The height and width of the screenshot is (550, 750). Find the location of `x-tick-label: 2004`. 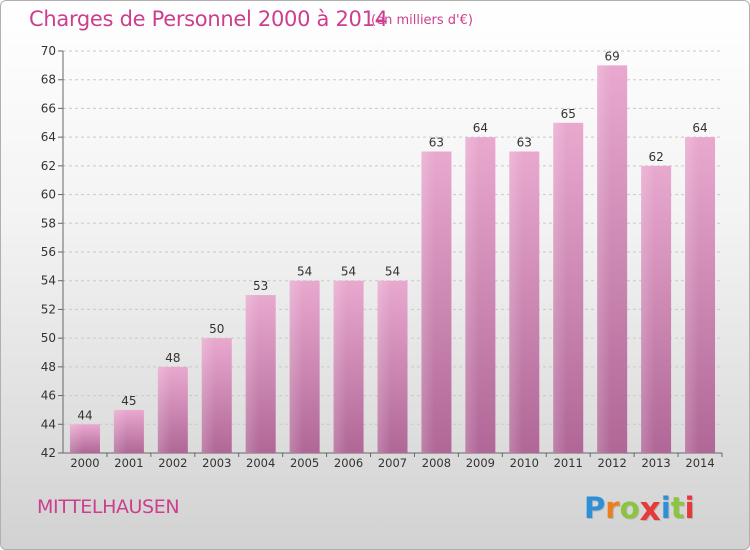

x-tick-label: 2004 is located at coordinates (260, 463).